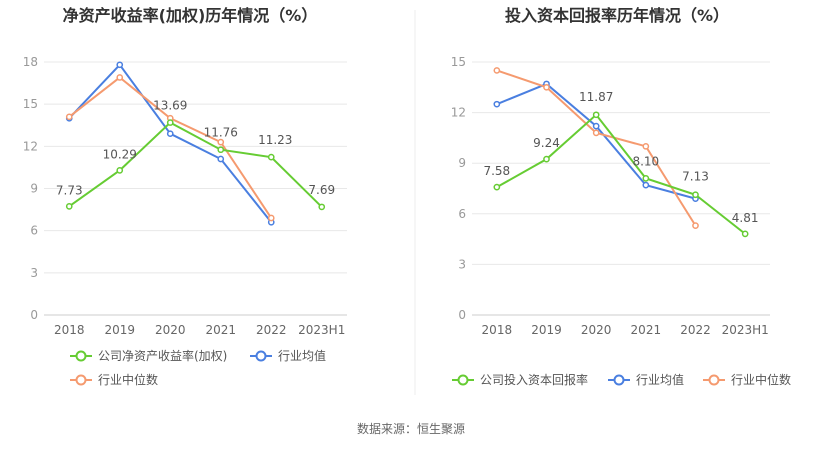 Image resolution: width=823 pixels, height=453 pixels. I want to click on data-label: 7.73, so click(69, 190).